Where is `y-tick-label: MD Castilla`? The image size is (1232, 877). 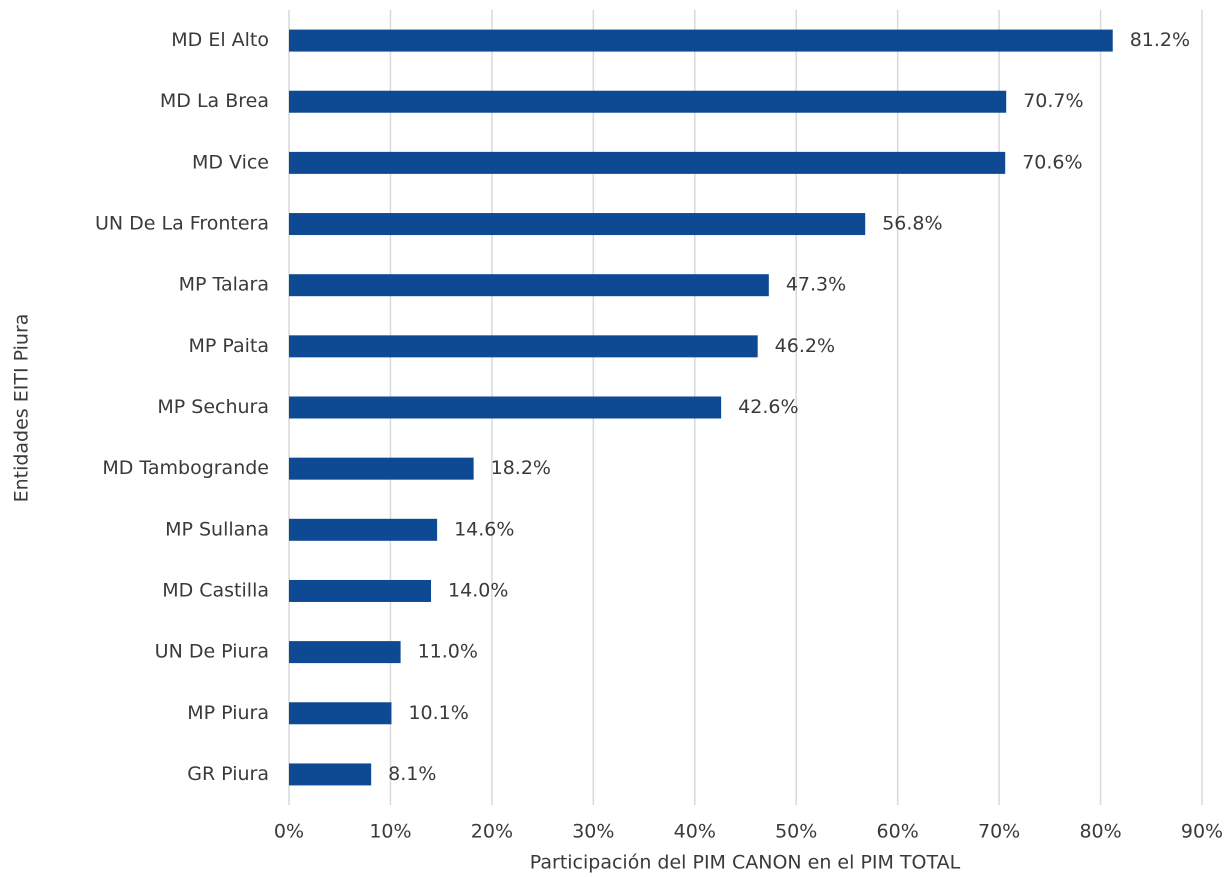 y-tick-label: MD Castilla is located at coordinates (215, 590).